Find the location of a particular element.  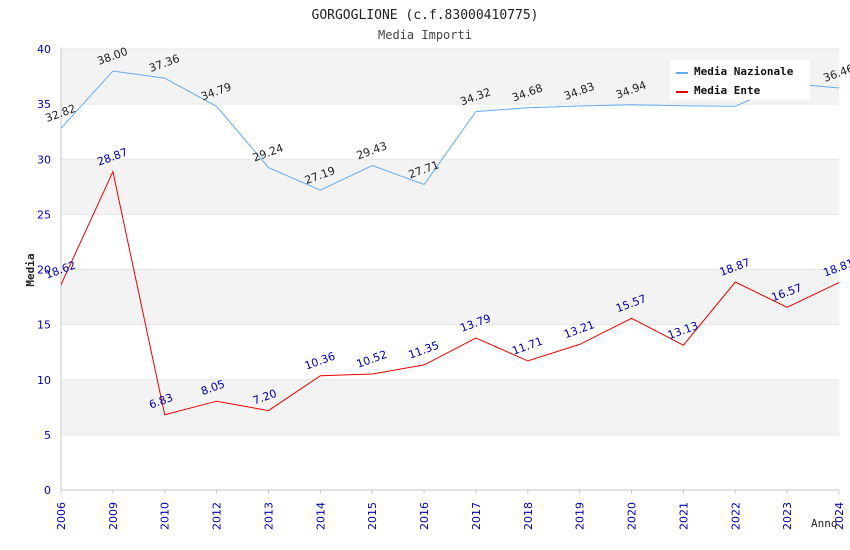

y-tick-label: 15 is located at coordinates (44, 325).